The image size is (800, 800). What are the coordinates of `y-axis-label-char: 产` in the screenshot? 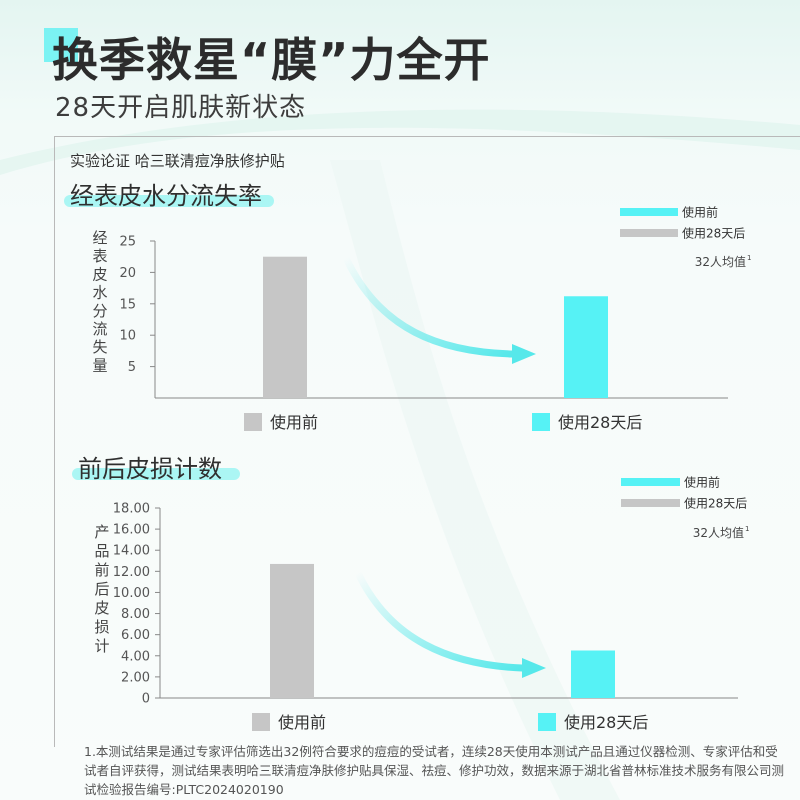 It's located at (101, 532).